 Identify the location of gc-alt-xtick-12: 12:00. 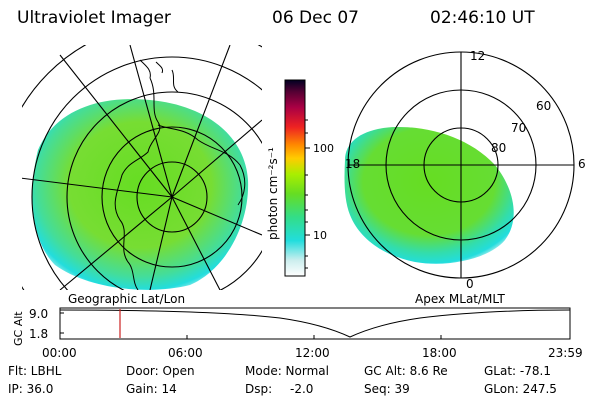
(312, 353).